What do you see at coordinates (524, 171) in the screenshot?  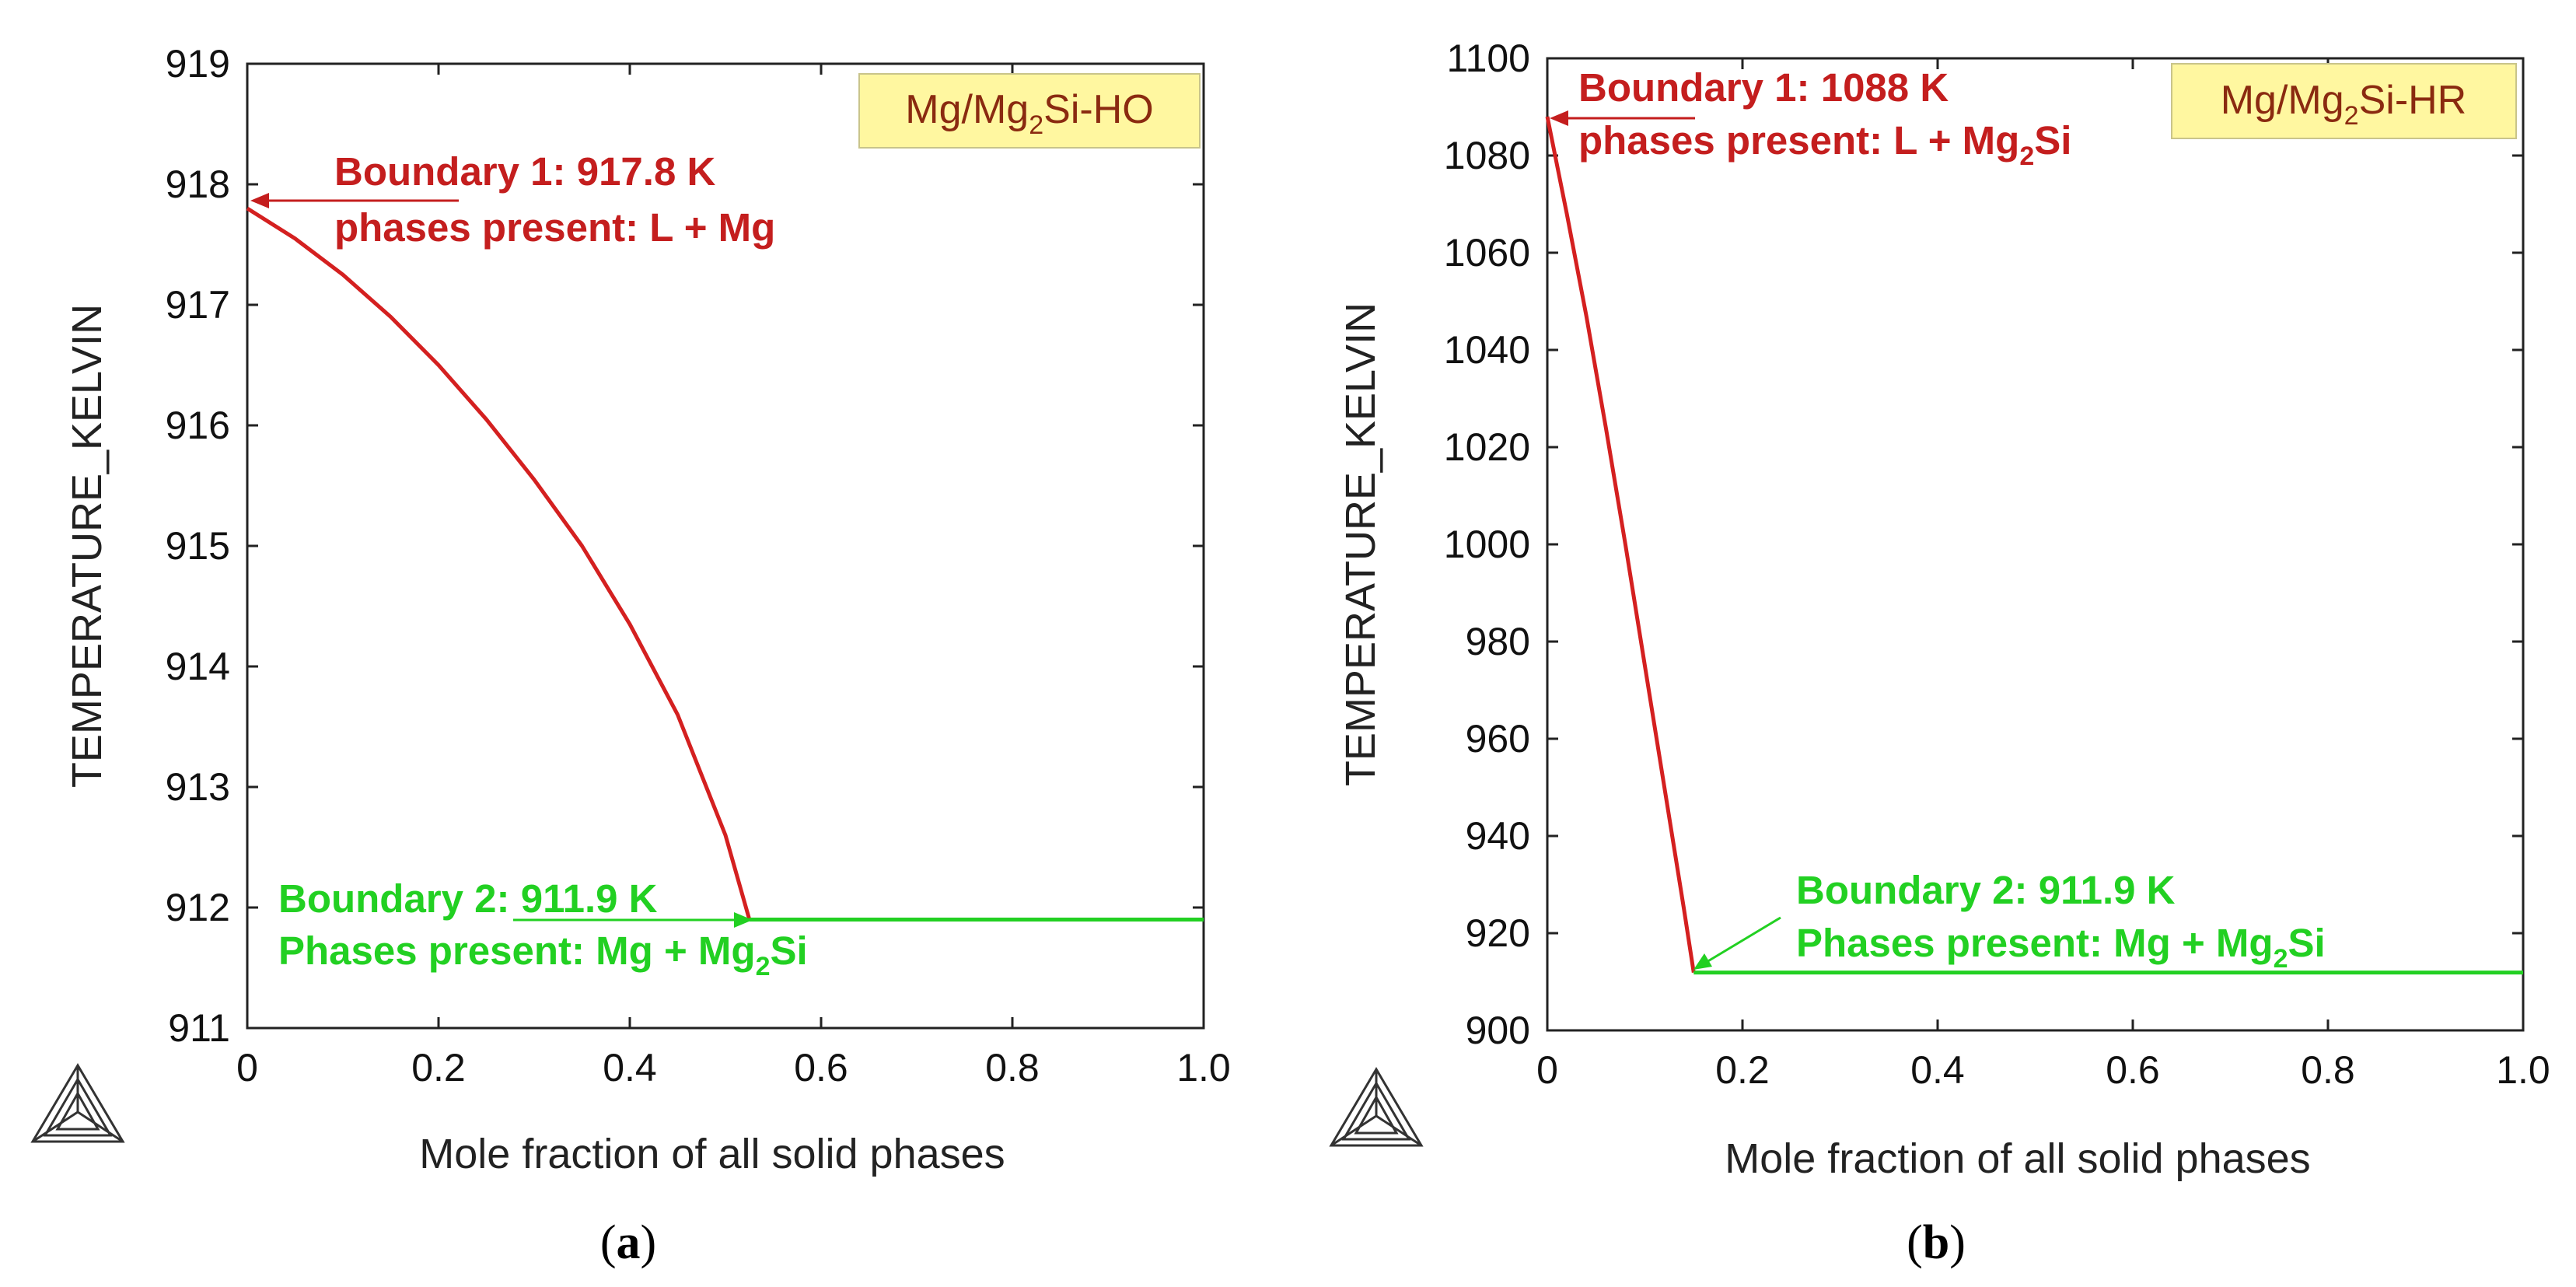 I see `annotation-line-1: Boundary 1: 917.8 K` at bounding box center [524, 171].